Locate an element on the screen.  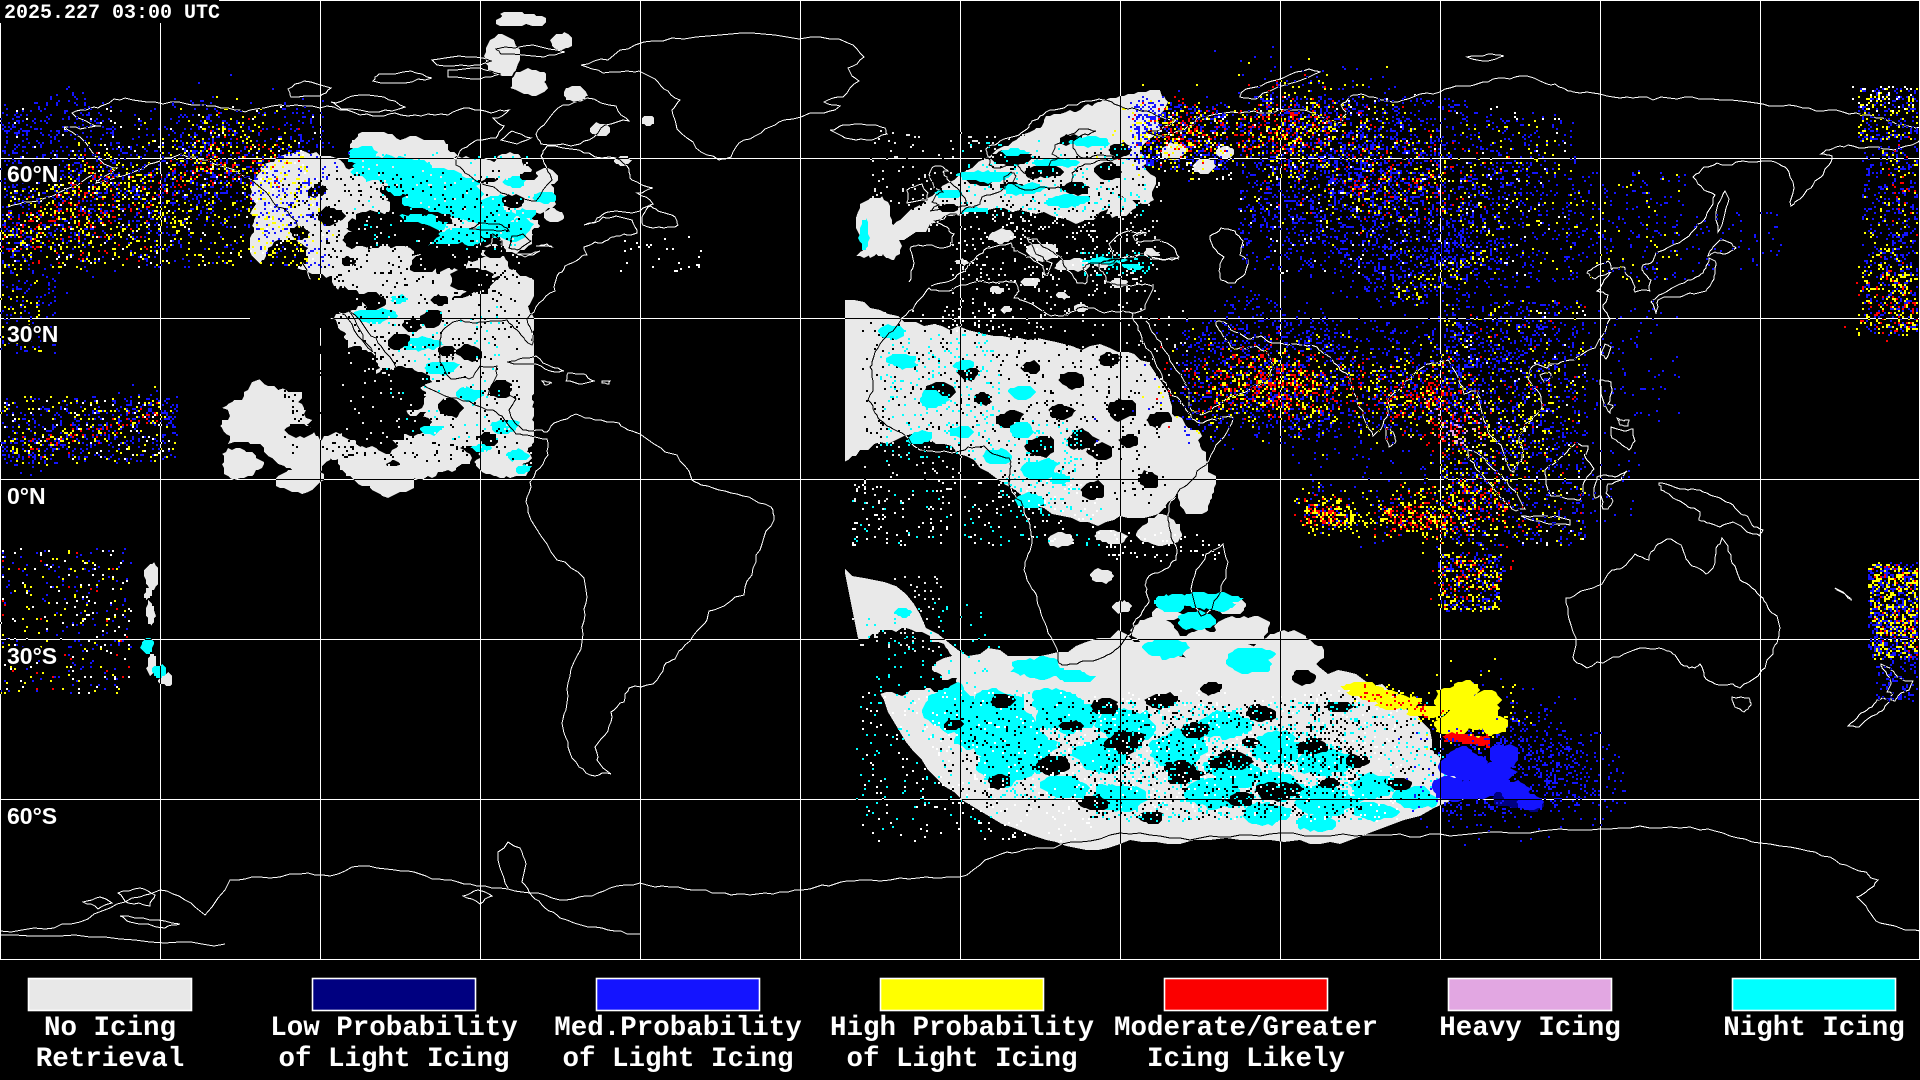
svg-text: Low Probability is located at coordinates (394, 1028).